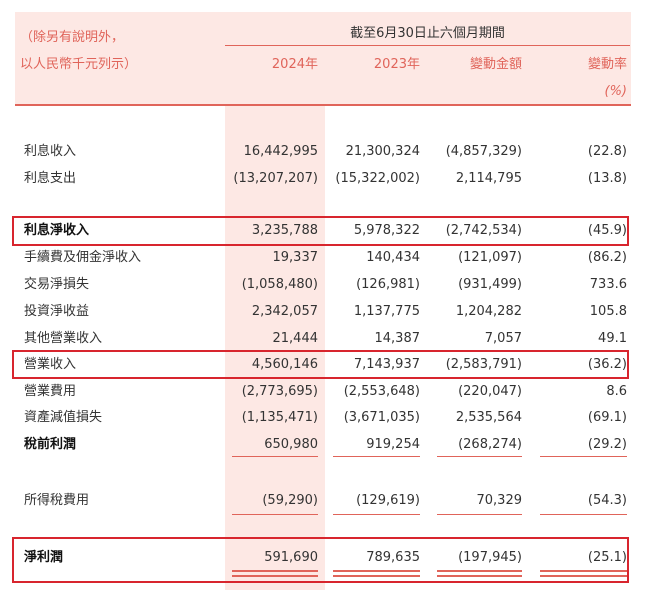 Image resolution: width=649 pixels, height=596 pixels. What do you see at coordinates (83, 257) in the screenshot?
I see `row-label: 手續費及佣金淨收入` at bounding box center [83, 257].